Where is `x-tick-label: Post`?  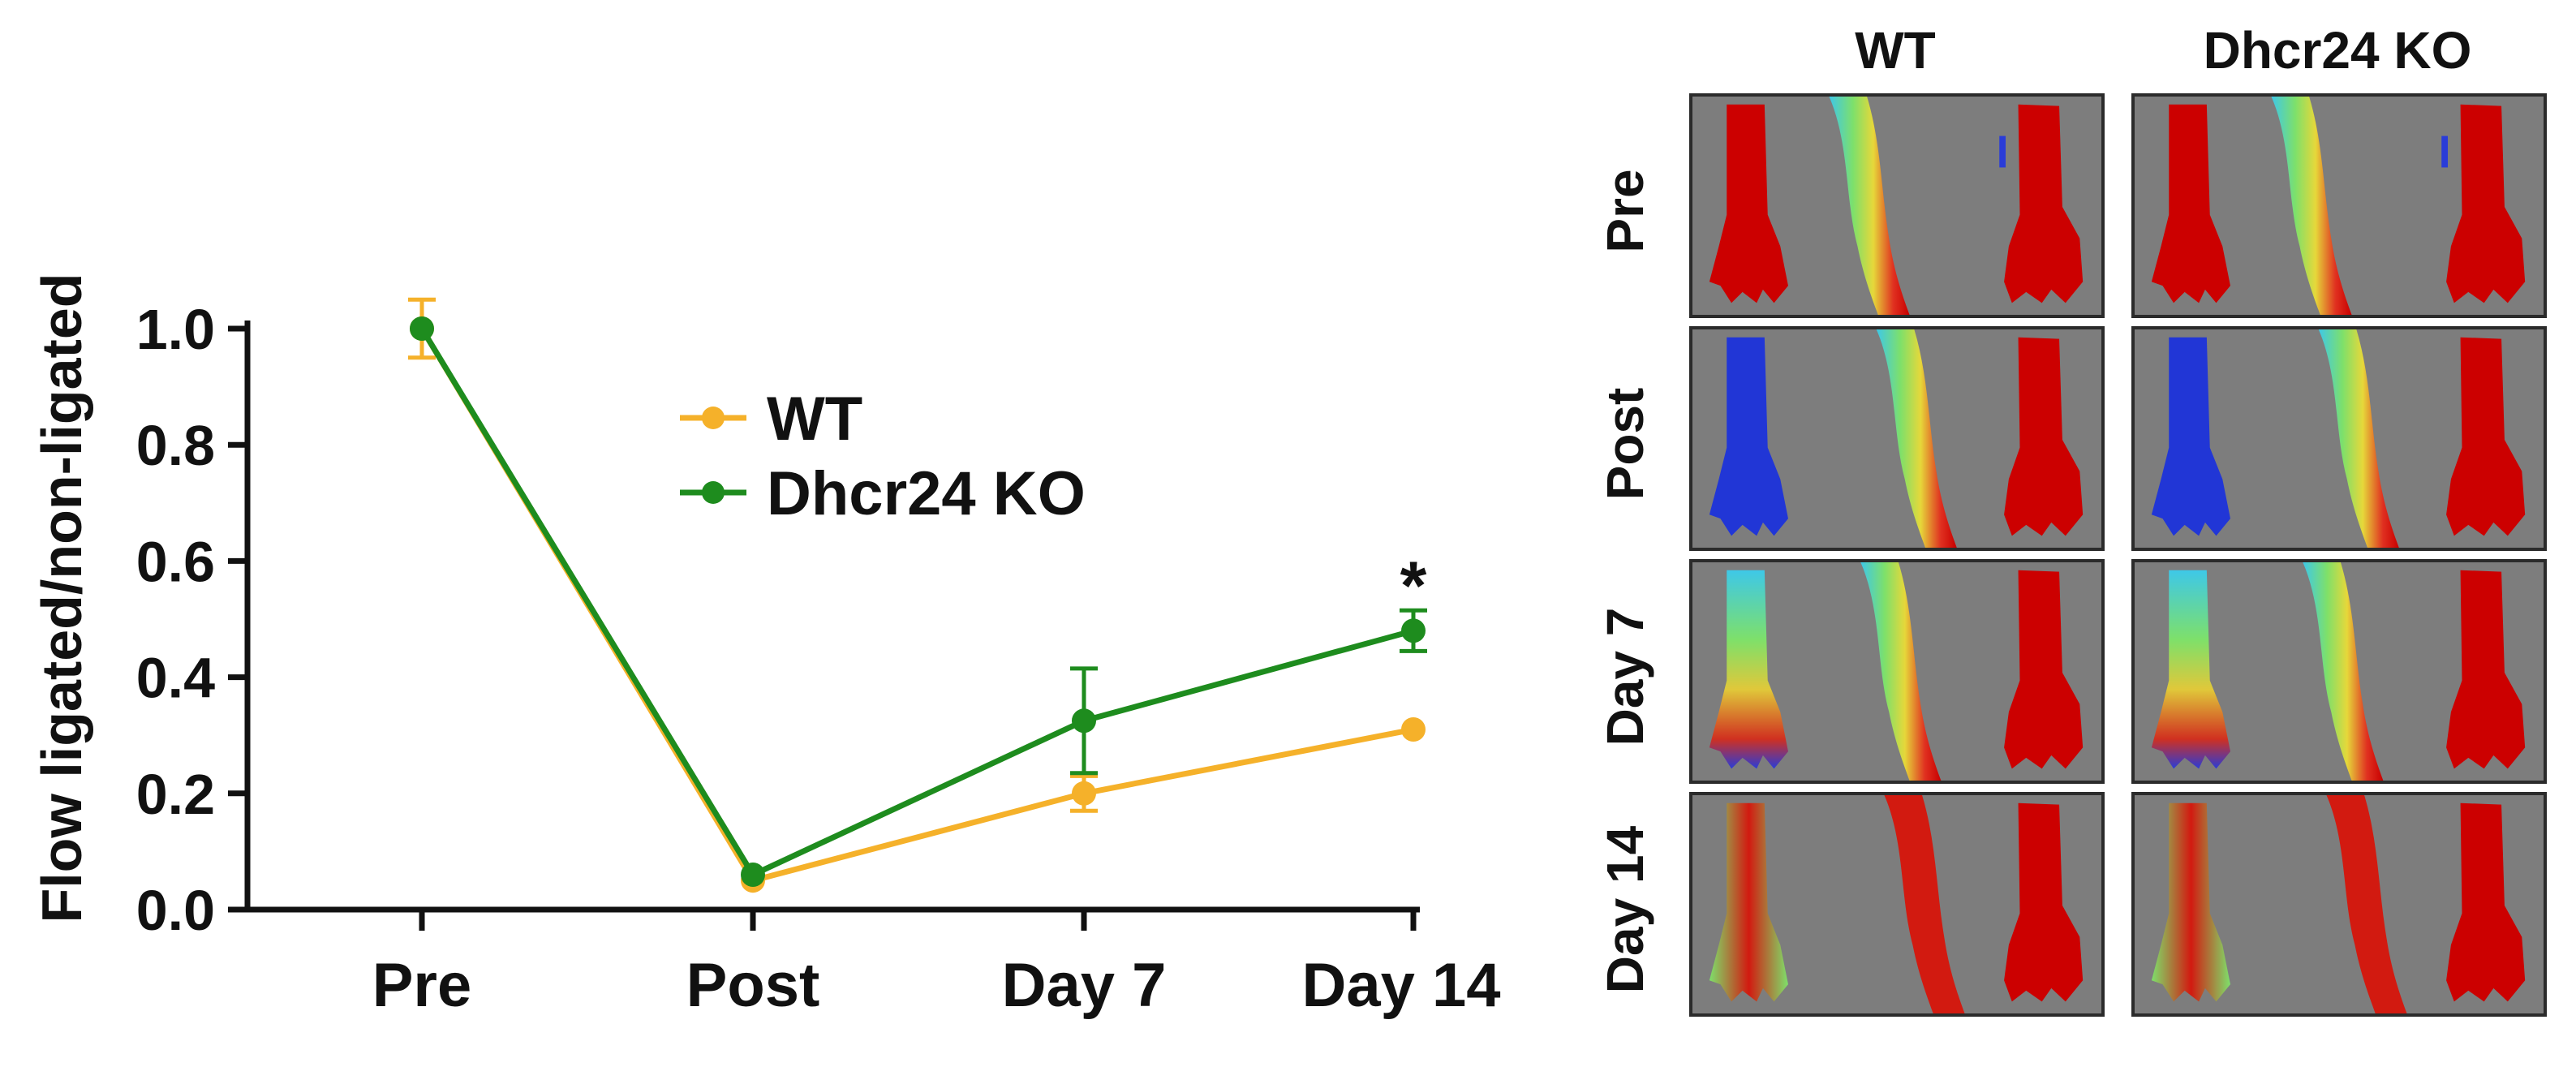
x-tick-label: Post is located at coordinates (753, 985).